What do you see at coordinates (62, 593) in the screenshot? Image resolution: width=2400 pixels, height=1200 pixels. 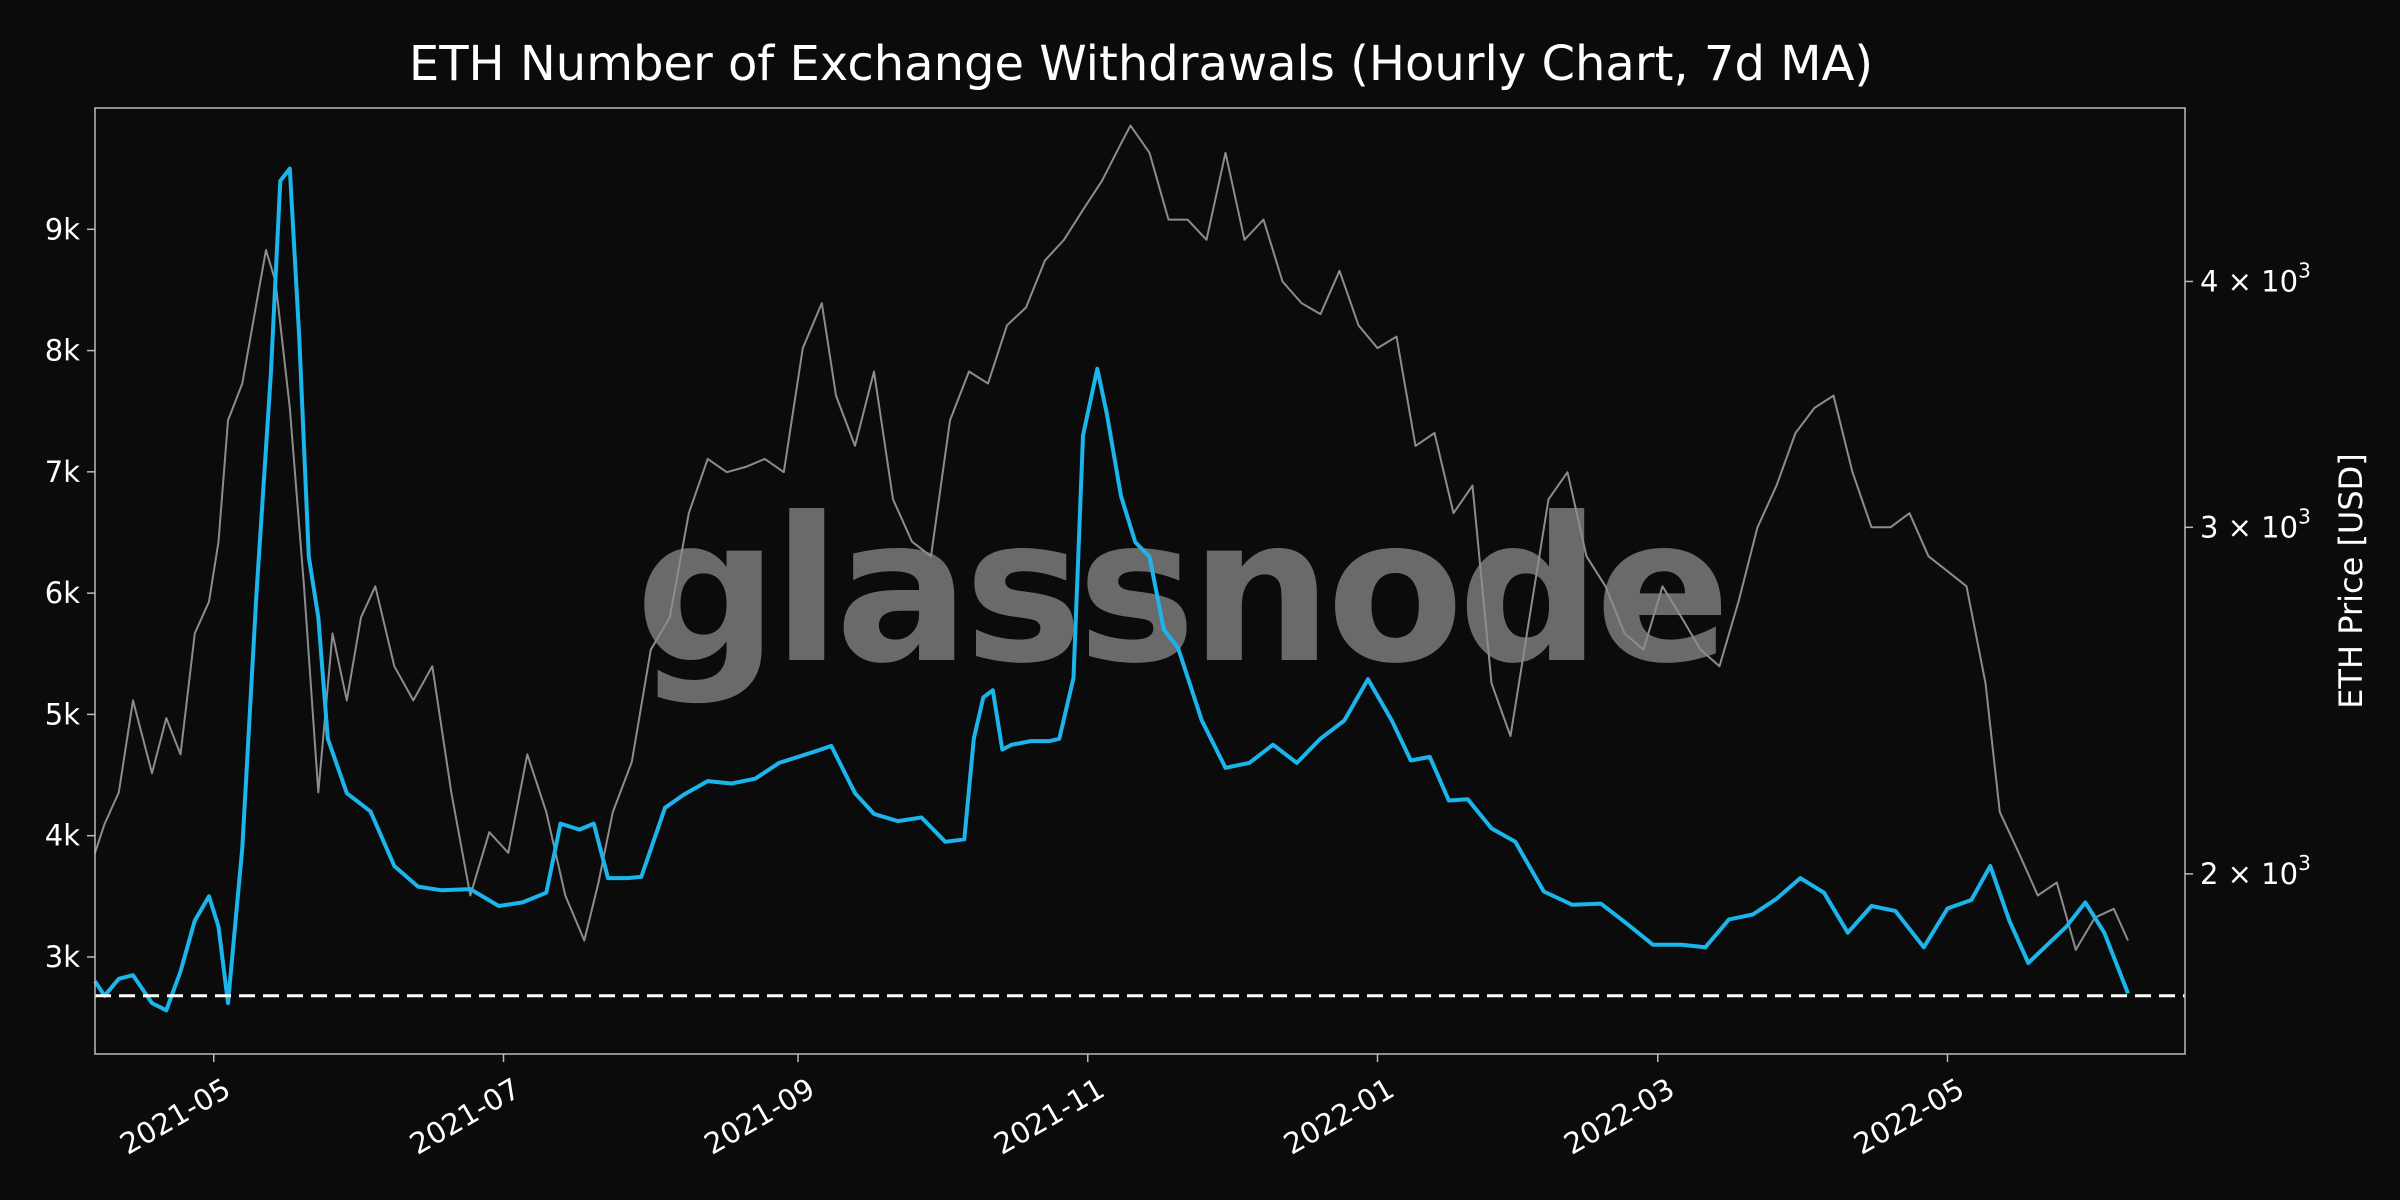 I see `left-tick-label: 6k` at bounding box center [62, 593].